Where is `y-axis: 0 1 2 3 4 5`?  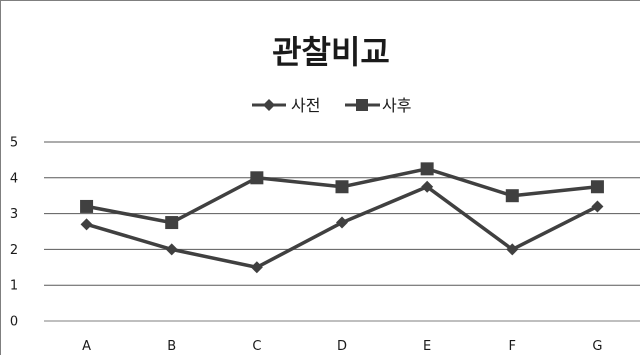
y-axis: 0 1 2 3 4 5 is located at coordinates (14, 233).